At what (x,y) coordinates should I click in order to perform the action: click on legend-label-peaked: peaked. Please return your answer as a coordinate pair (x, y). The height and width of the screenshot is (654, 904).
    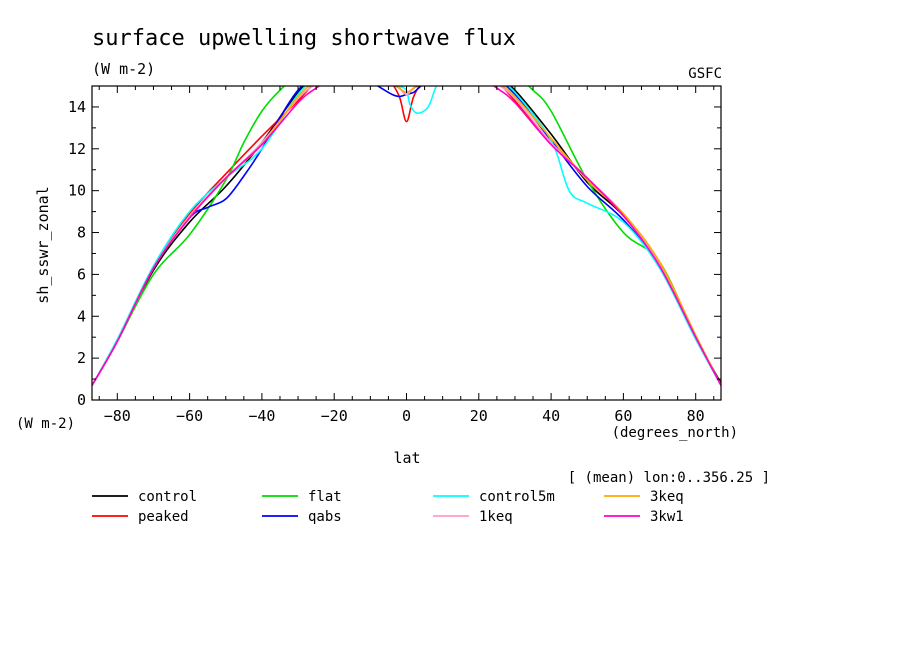
    Looking at the image, I should click on (163, 517).